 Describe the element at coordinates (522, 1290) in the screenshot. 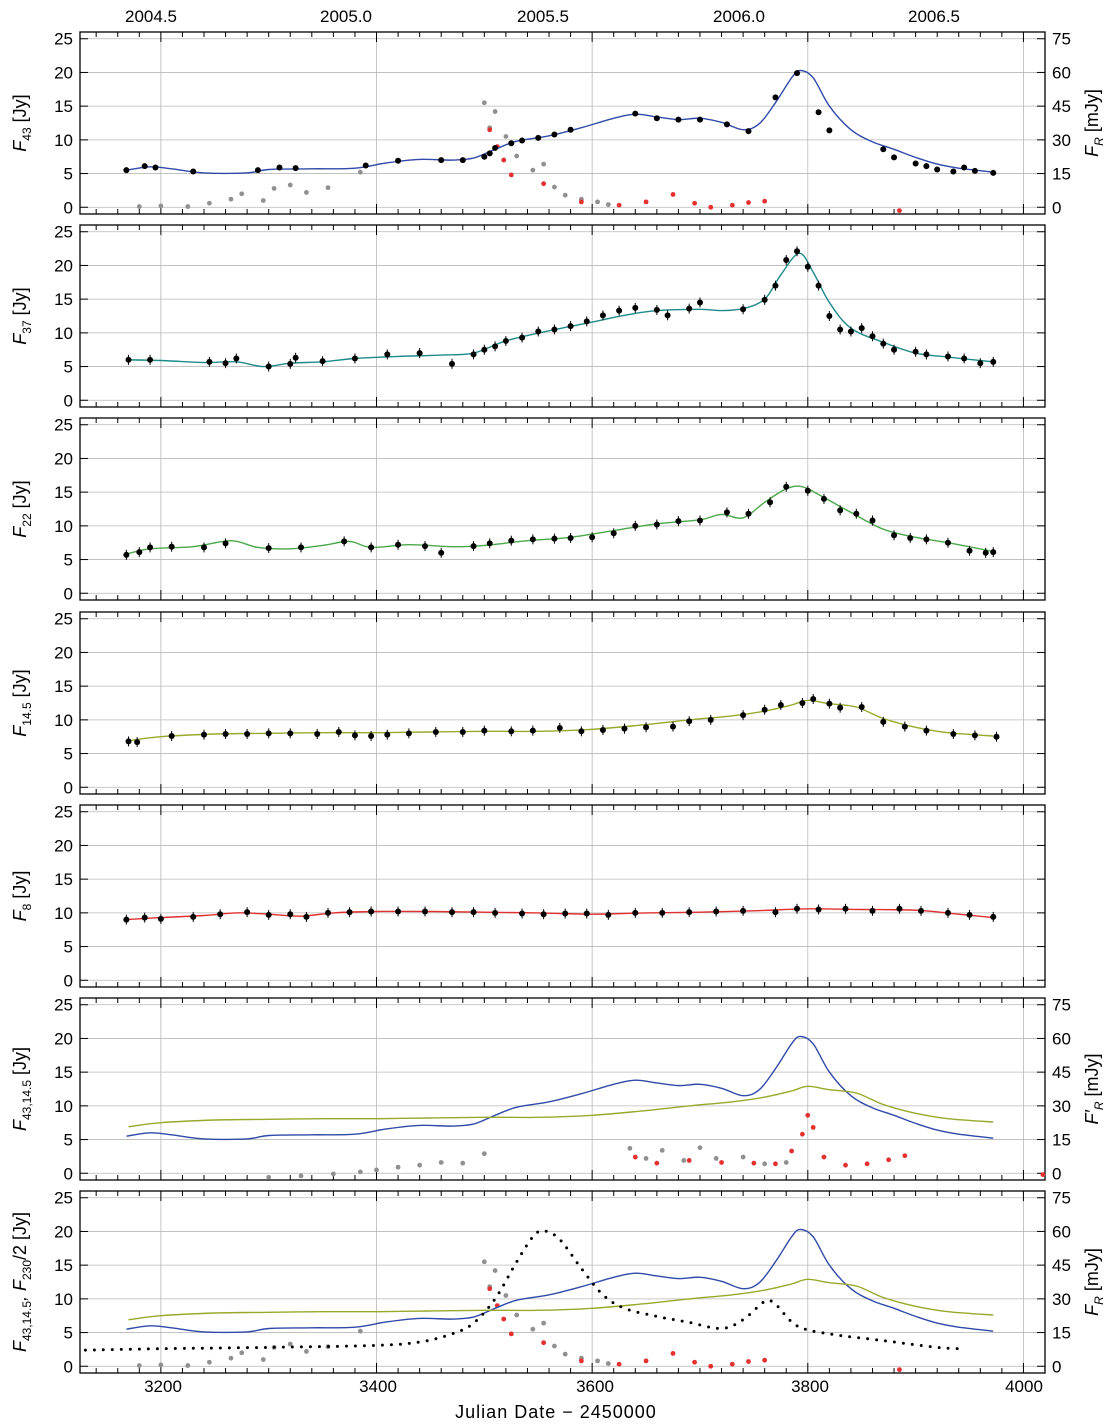

I see `curve-f230-half` at that location.